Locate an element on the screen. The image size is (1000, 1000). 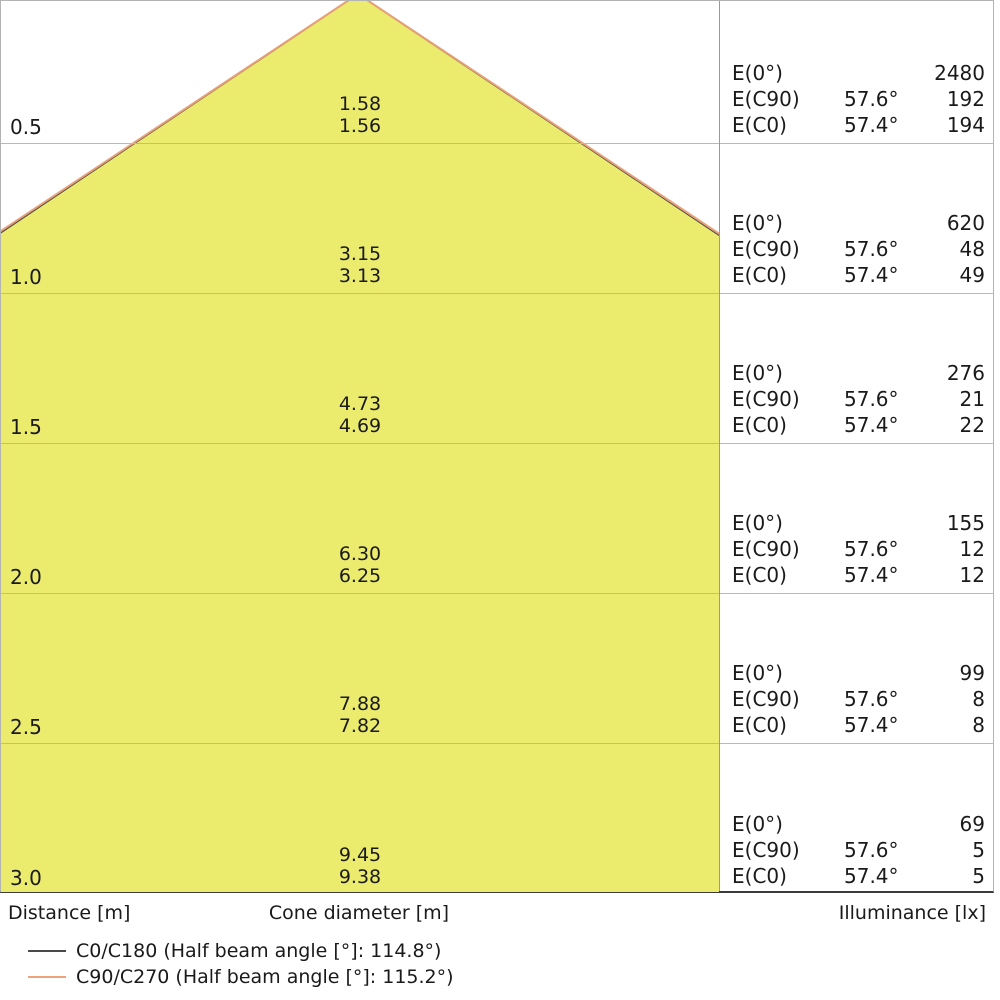
ec0-value: 194 is located at coordinates (965, 125).